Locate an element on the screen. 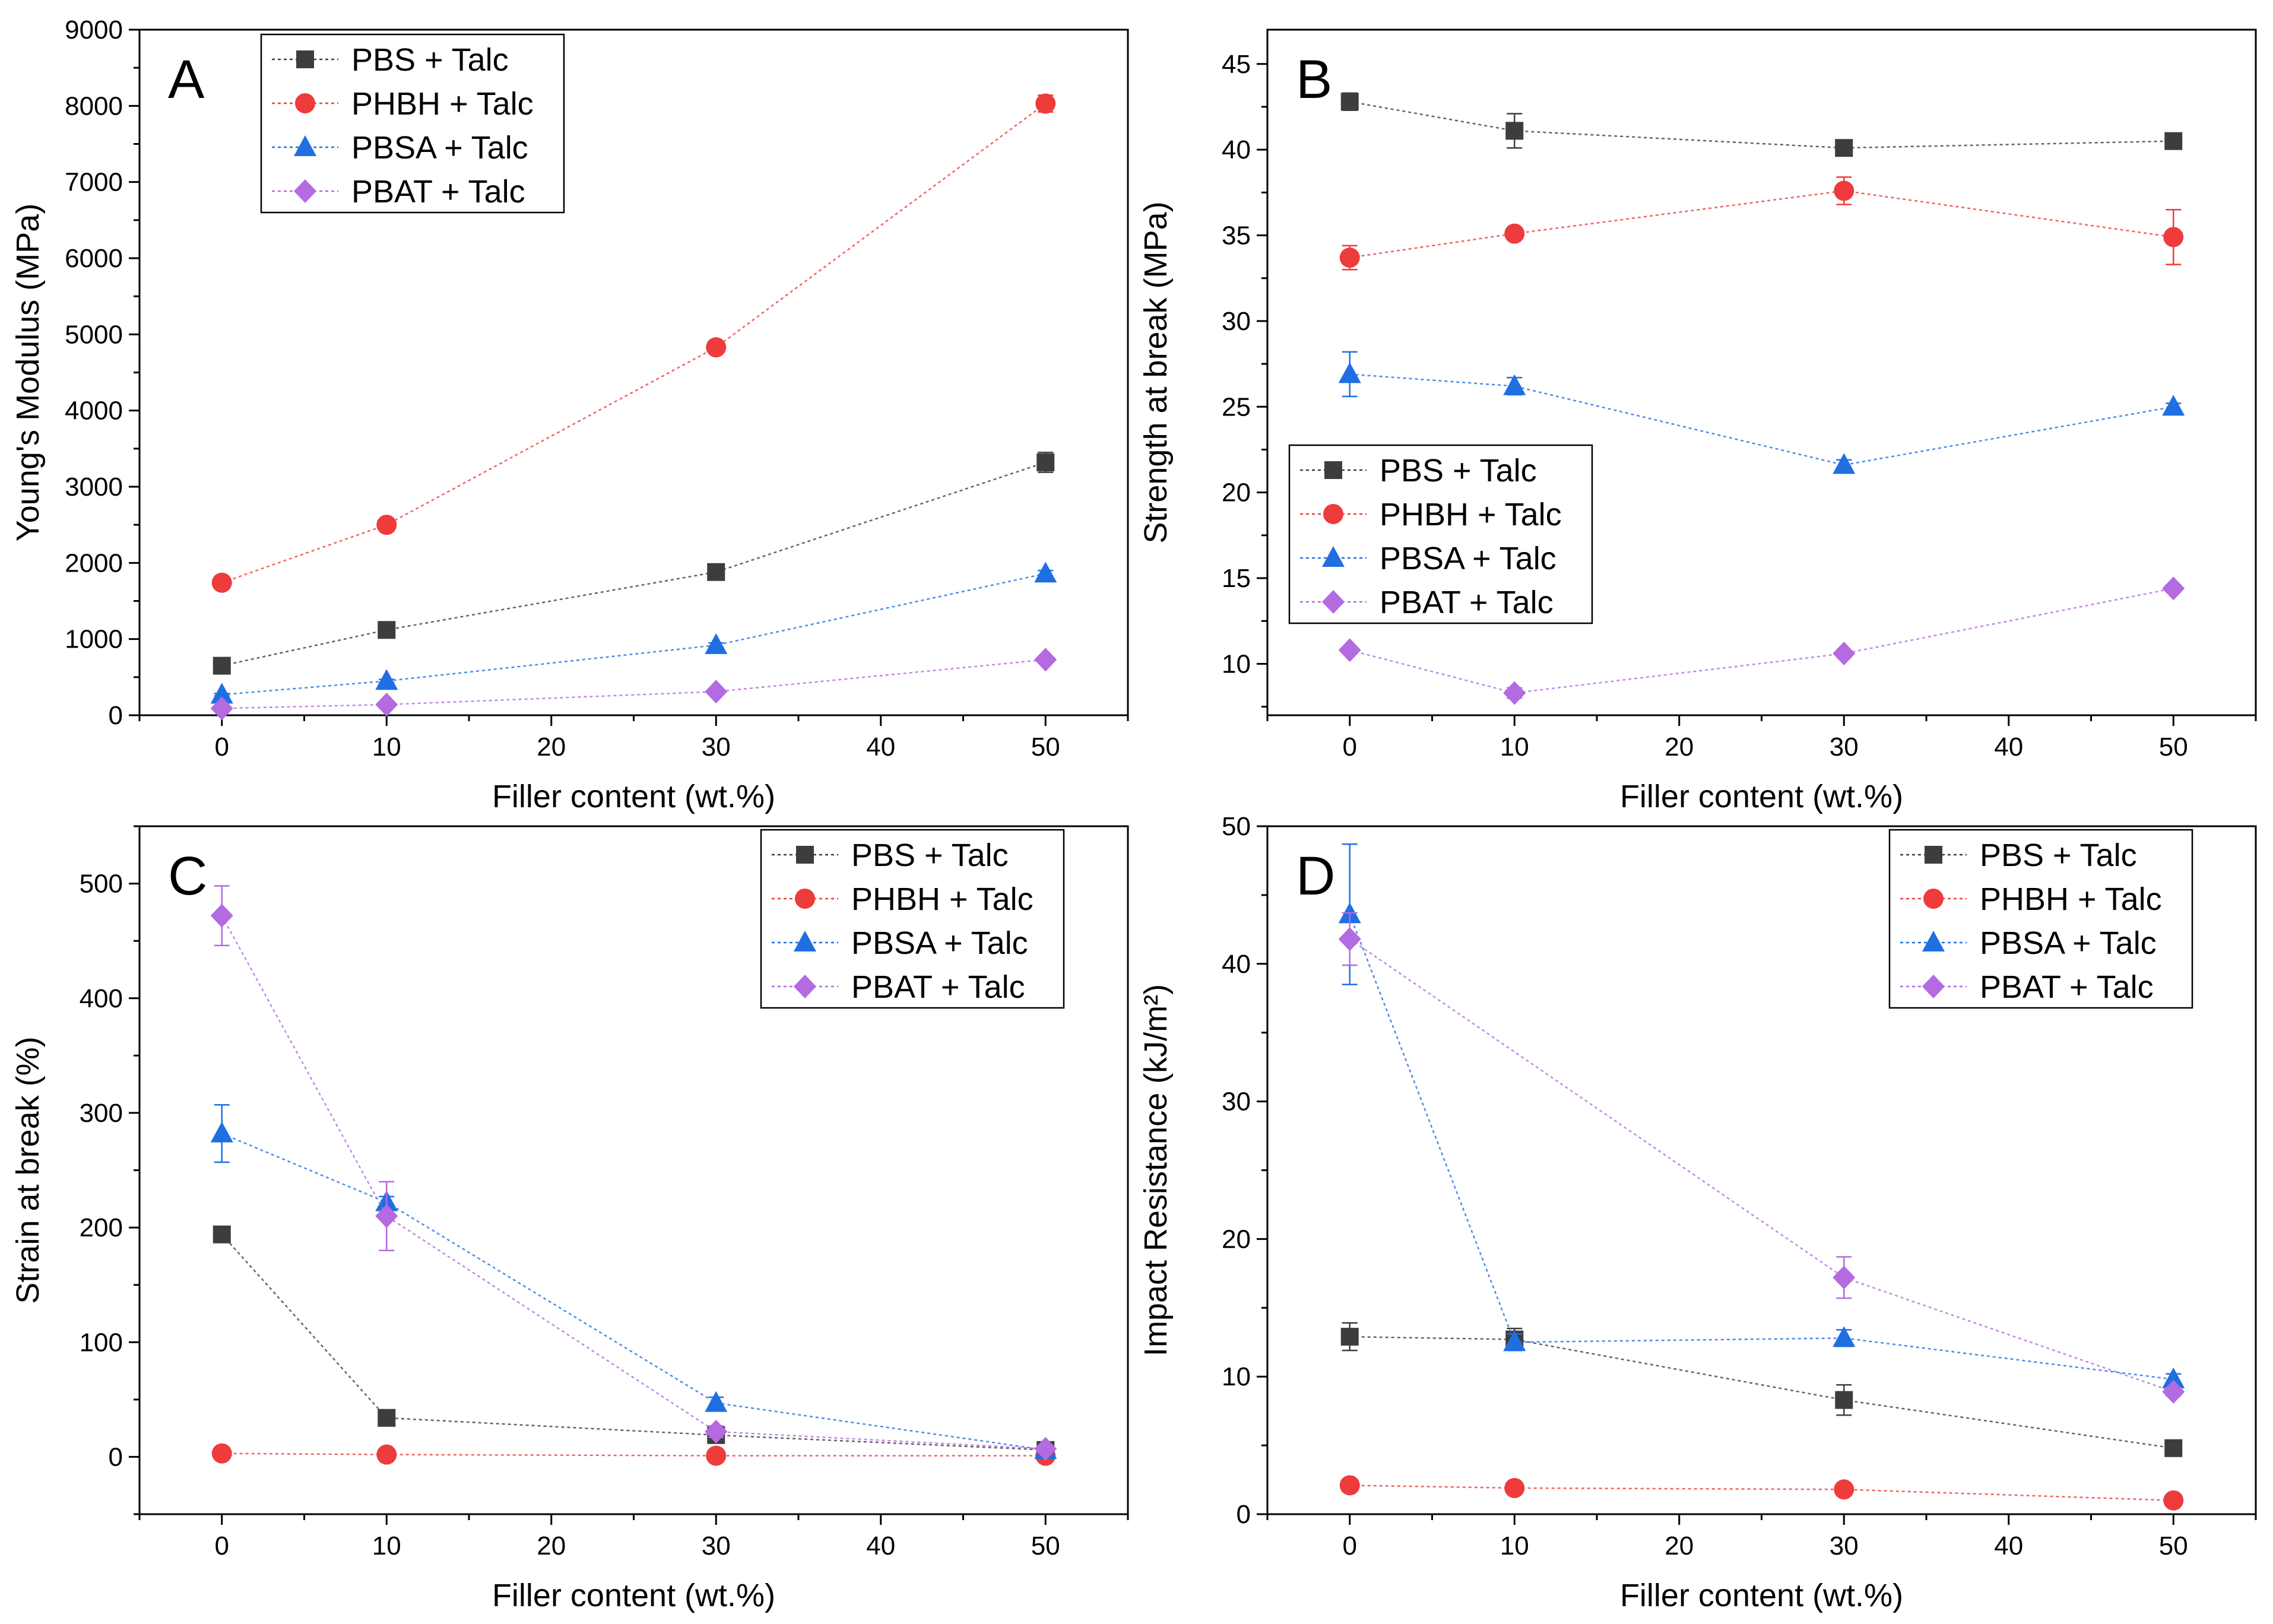 The width and height of the screenshot is (2273, 1624). y-tick-label: 9000 is located at coordinates (94, 30).